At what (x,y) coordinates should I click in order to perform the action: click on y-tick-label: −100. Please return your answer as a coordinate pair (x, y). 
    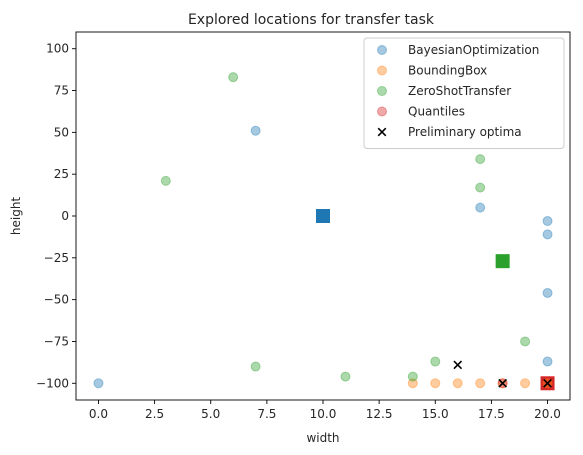
    Looking at the image, I should click on (52, 383).